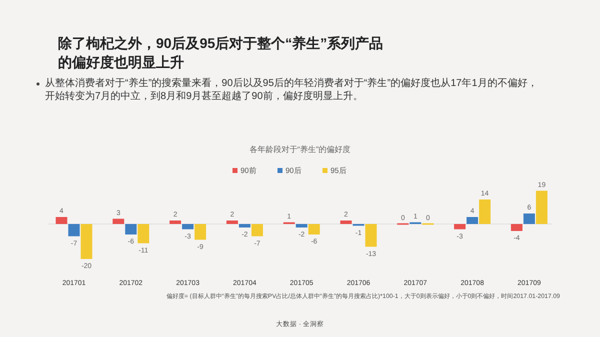 This screenshot has height=337, width=600. I want to click on chart-subtitle: 各年龄段对于“养生”的偏好度, so click(300, 149).